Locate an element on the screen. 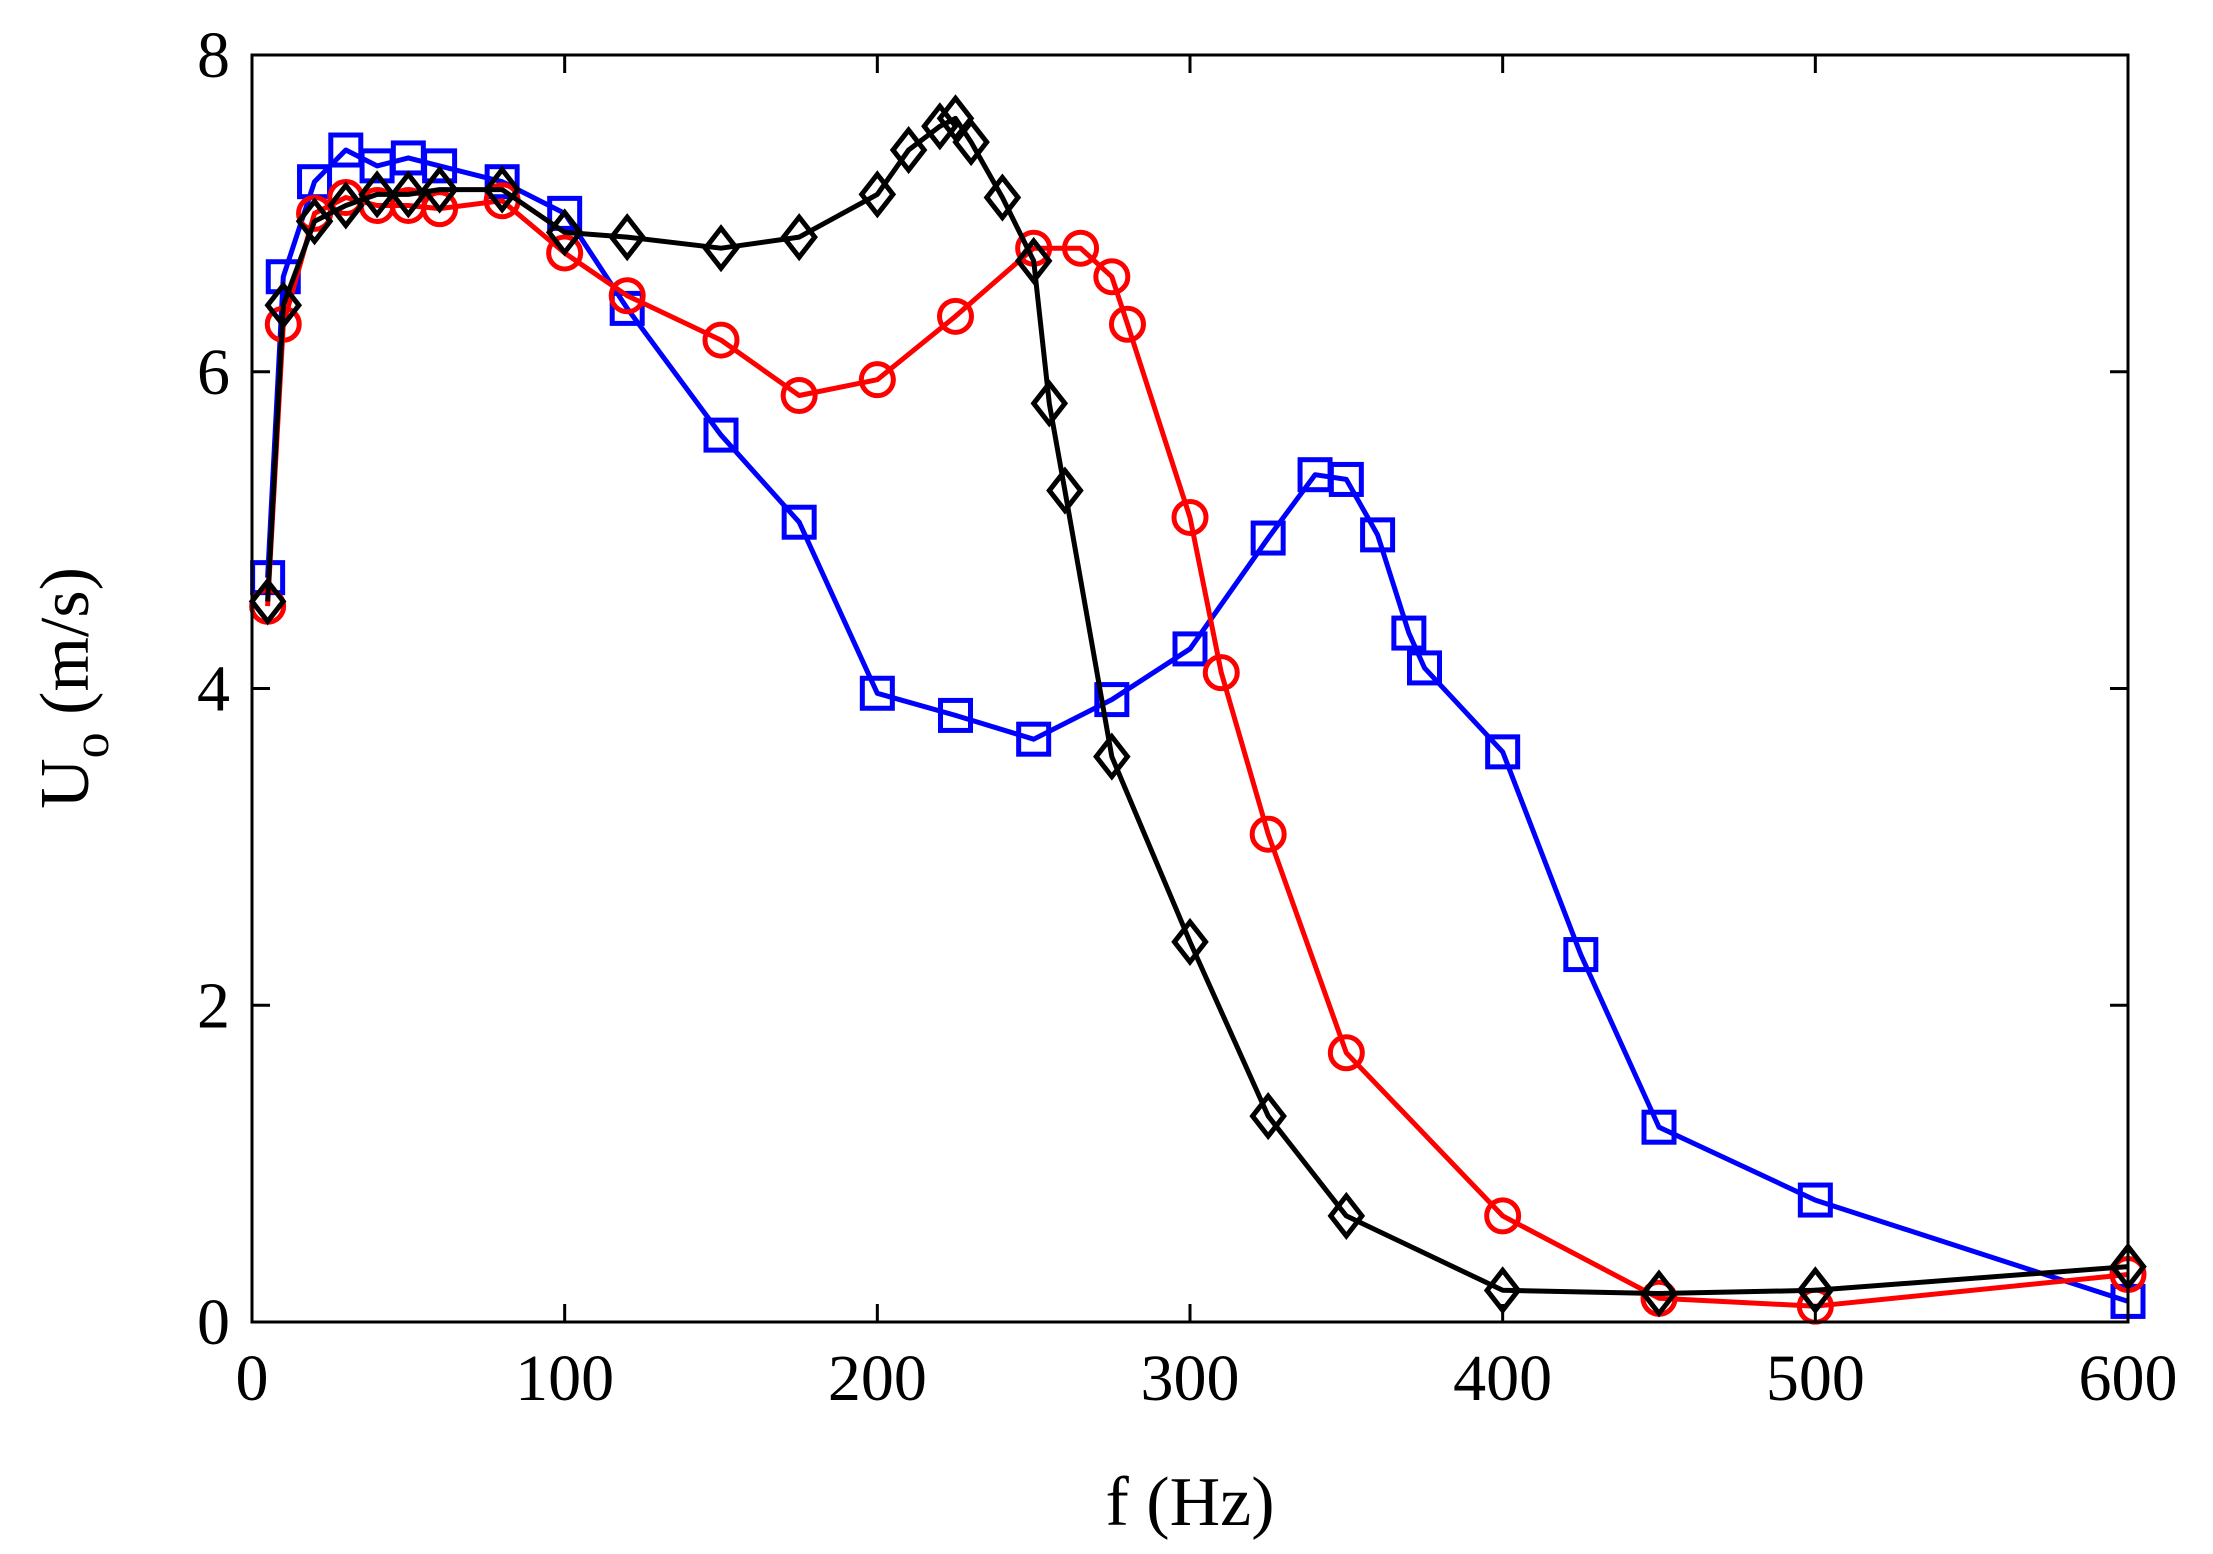 This screenshot has height=1554, width=2213. x-tick-label: 600 is located at coordinates (2128, 1378).